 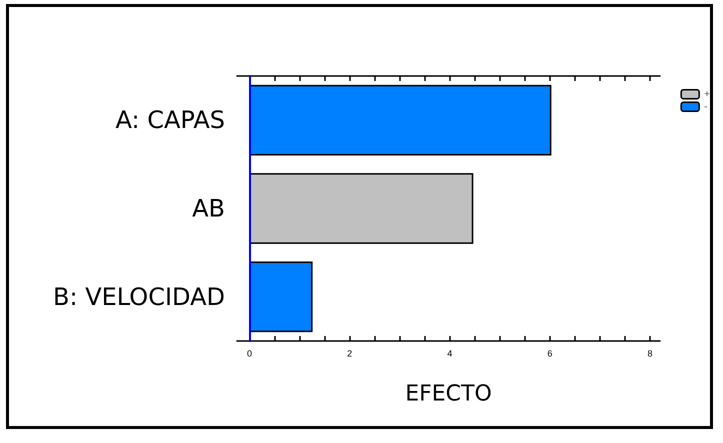 I want to click on x-tick-label: 8, so click(x=649, y=353).